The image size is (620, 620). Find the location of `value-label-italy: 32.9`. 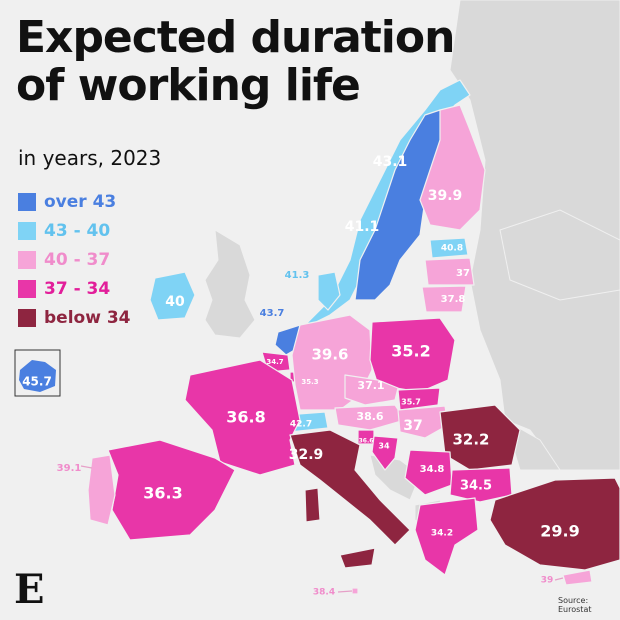

value-label-italy: 32.9 is located at coordinates (306, 455).